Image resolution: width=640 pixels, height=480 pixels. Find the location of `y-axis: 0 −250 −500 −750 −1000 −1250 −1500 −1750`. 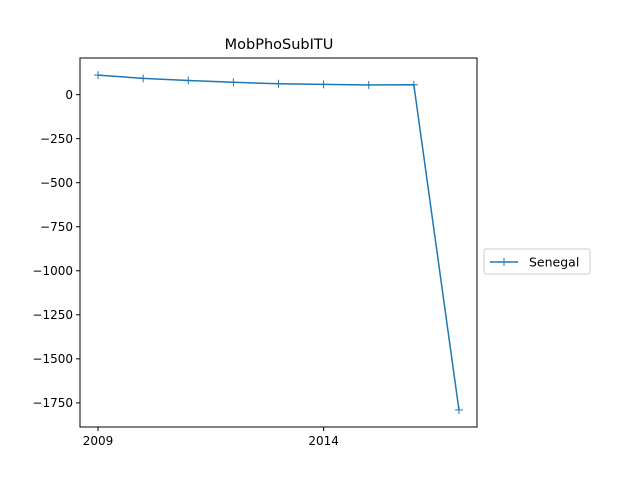

y-axis: 0 −250 −500 −750 −1000 −1250 −1500 −1750 is located at coordinates (56, 249).